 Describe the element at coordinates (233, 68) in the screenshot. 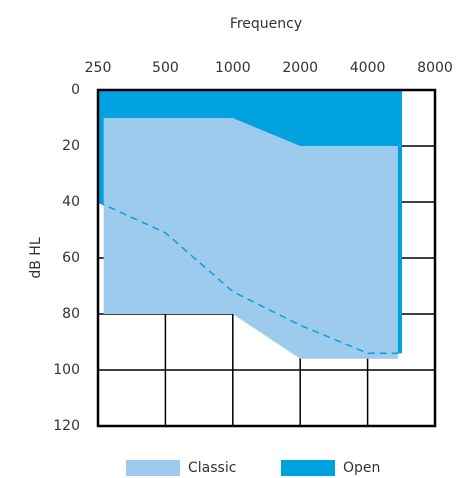

I see `x-tick-label: 1000` at that location.